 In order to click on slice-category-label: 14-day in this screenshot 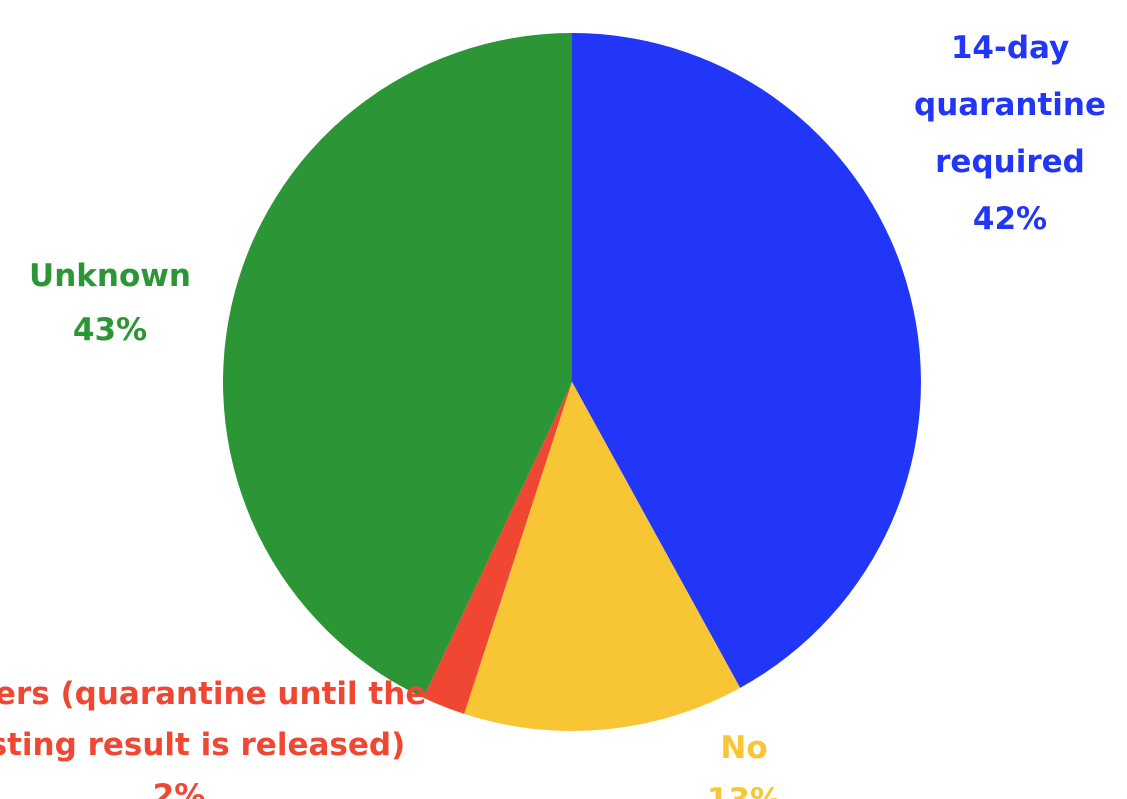, I will do `click(1010, 48)`.